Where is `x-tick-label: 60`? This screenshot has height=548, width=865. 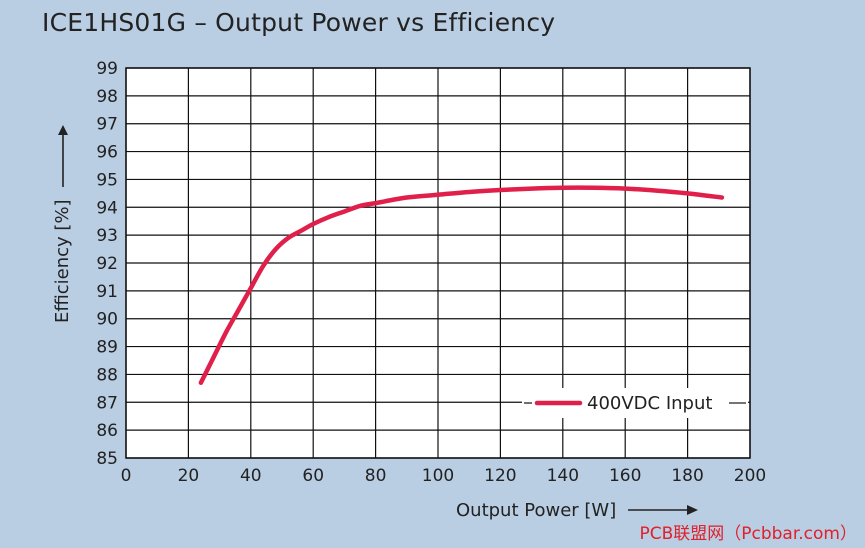 x-tick-label: 60 is located at coordinates (313, 476).